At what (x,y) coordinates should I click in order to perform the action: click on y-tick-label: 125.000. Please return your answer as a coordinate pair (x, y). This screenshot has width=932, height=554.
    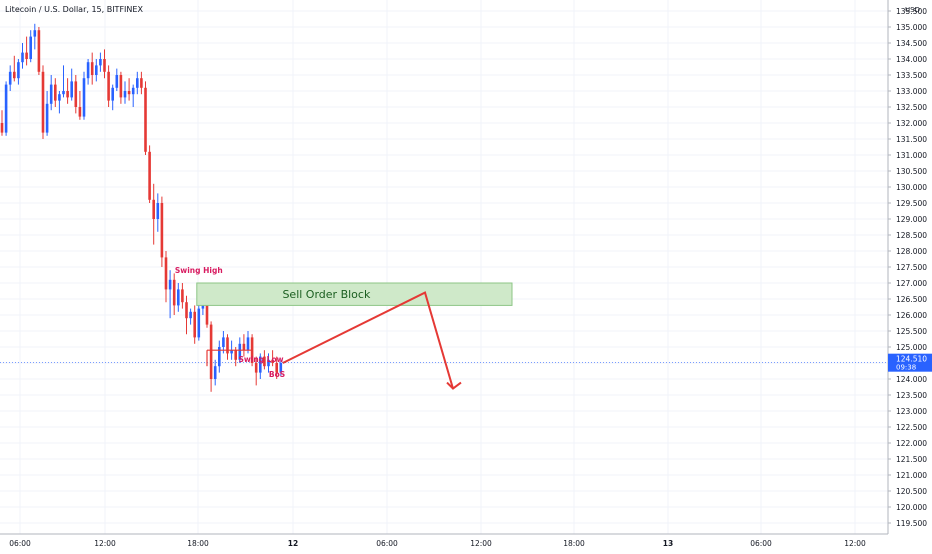
    Looking at the image, I should click on (911, 347).